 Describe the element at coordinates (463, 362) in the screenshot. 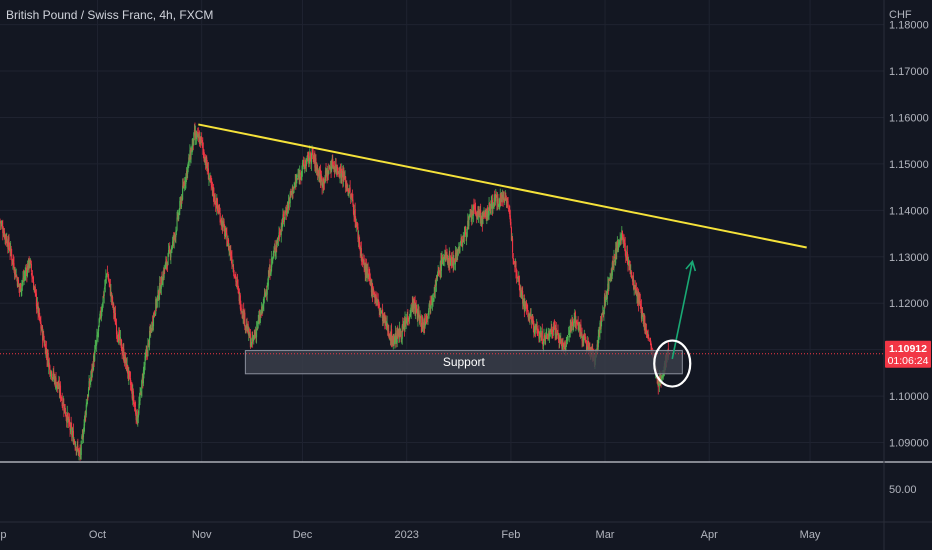

I see `support-zone` at that location.